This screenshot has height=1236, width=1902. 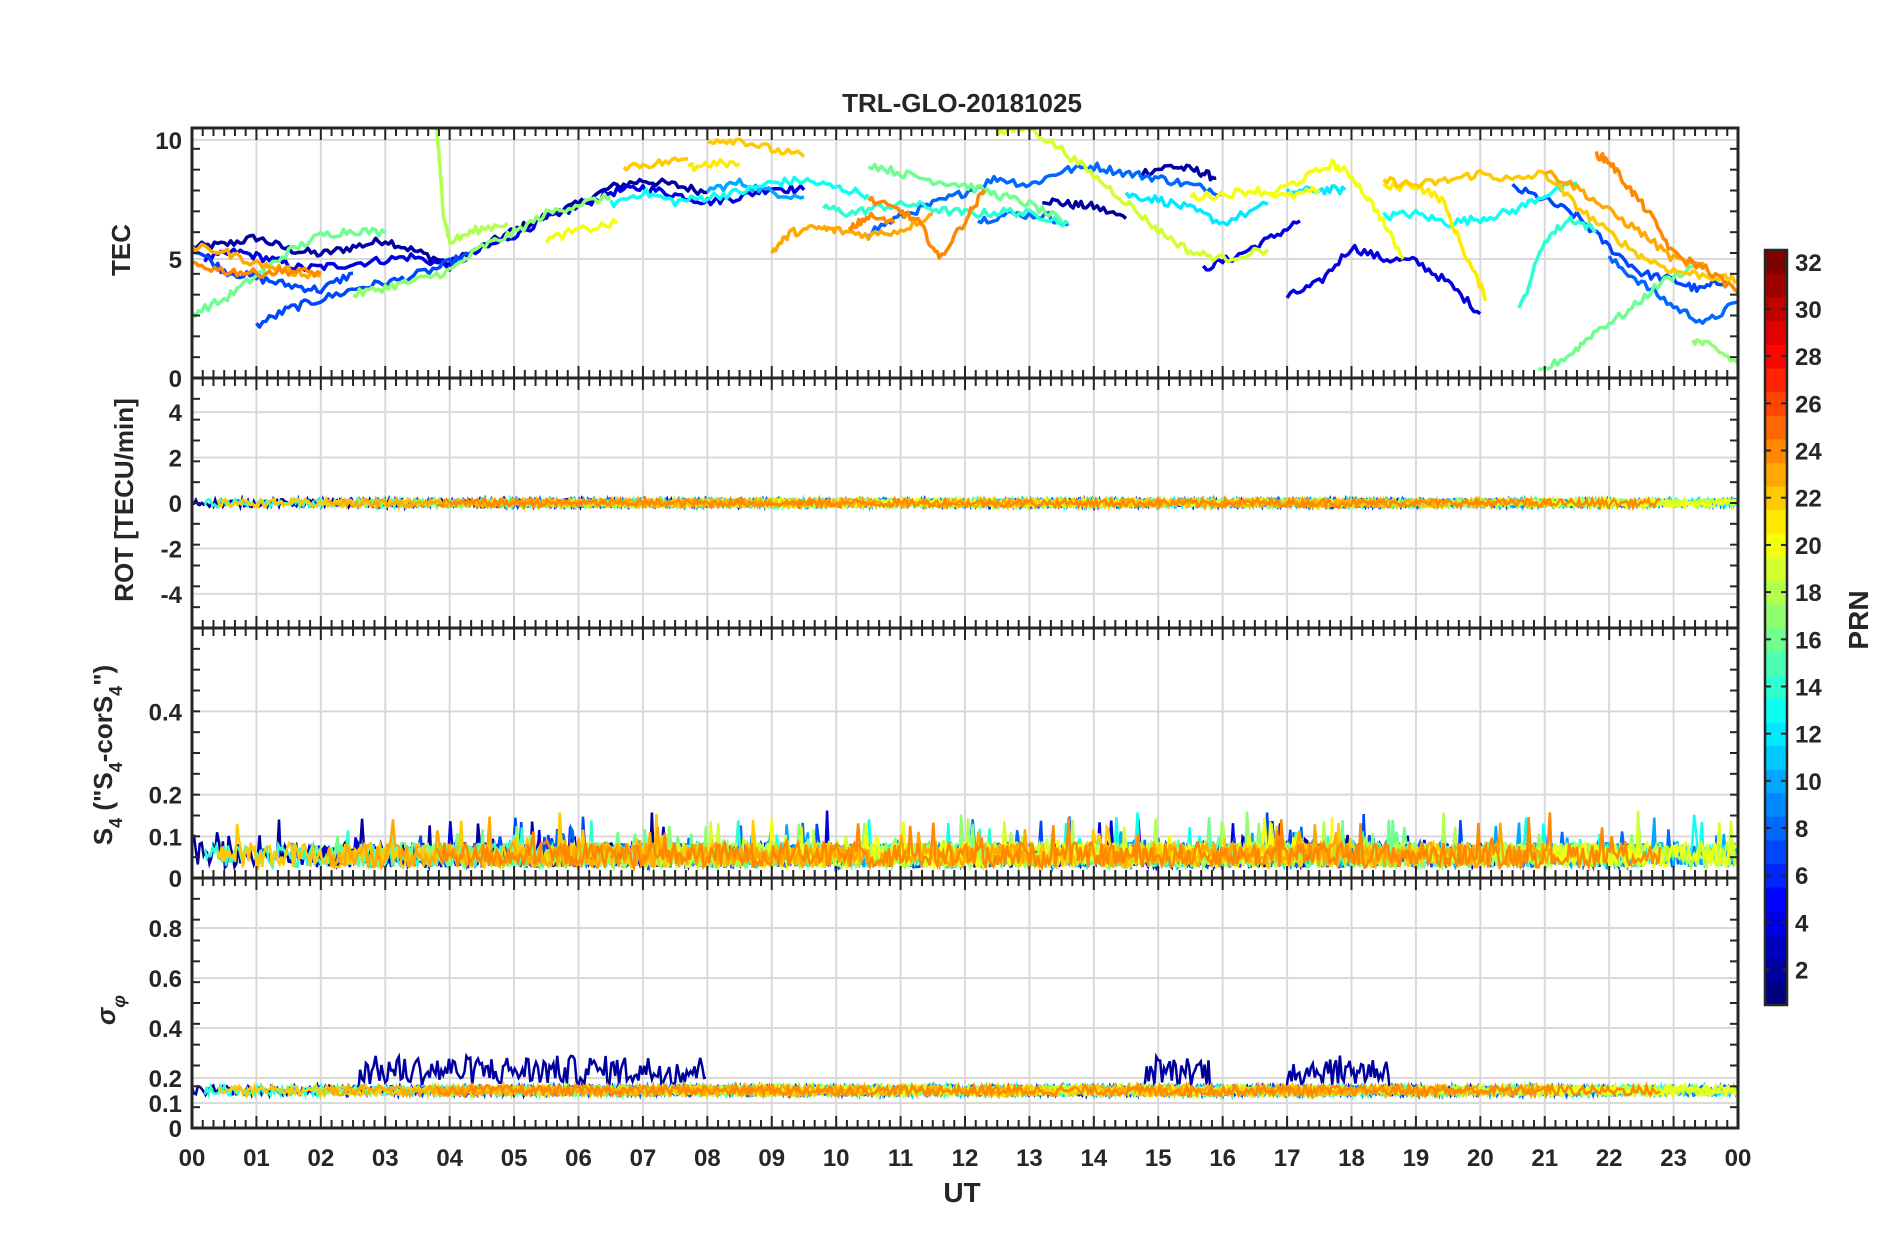 I want to click on y-tick-label: 4, so click(x=176, y=413).